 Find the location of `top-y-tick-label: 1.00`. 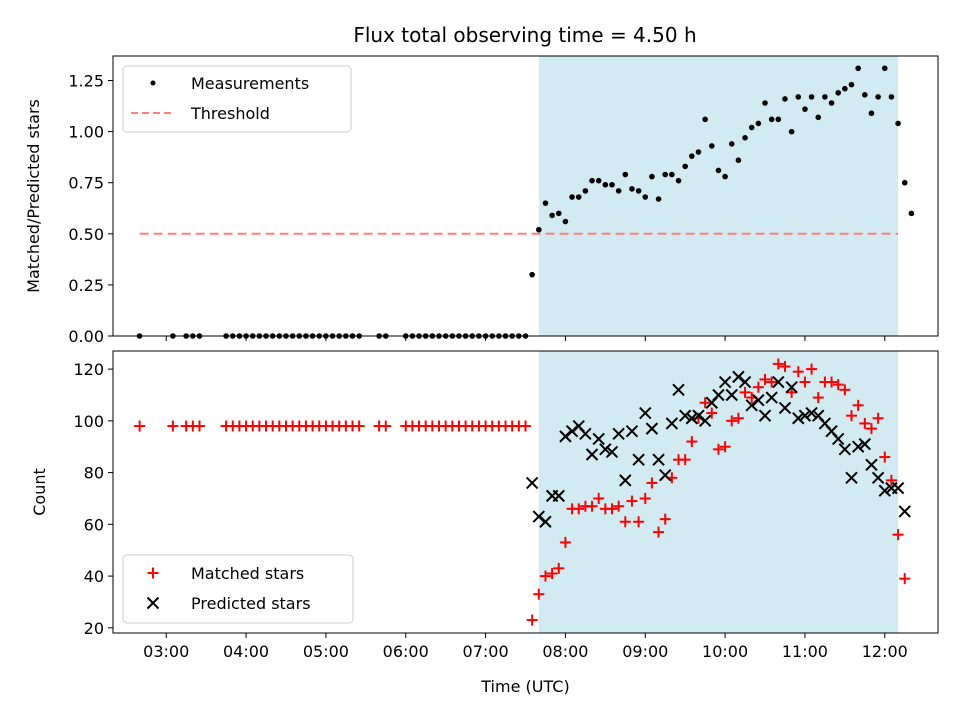

top-y-tick-label: 1.00 is located at coordinates (86, 132).